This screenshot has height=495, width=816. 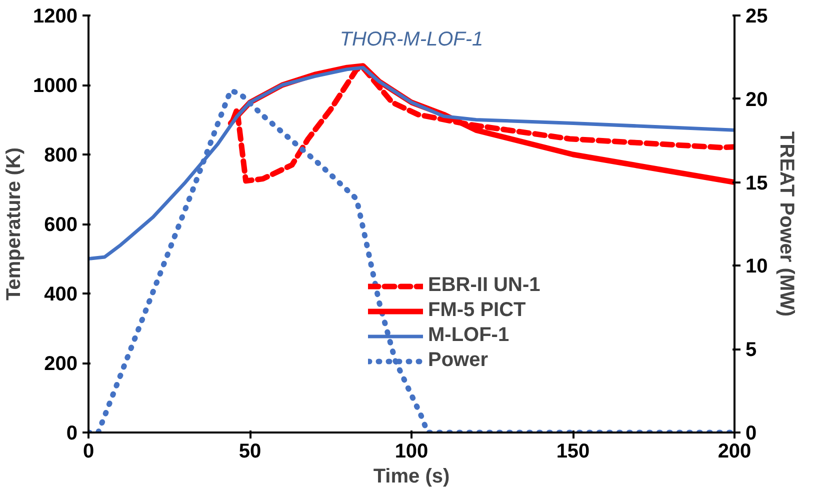 What do you see at coordinates (412, 39) in the screenshot?
I see `text: THOR-M-LOF-1` at bounding box center [412, 39].